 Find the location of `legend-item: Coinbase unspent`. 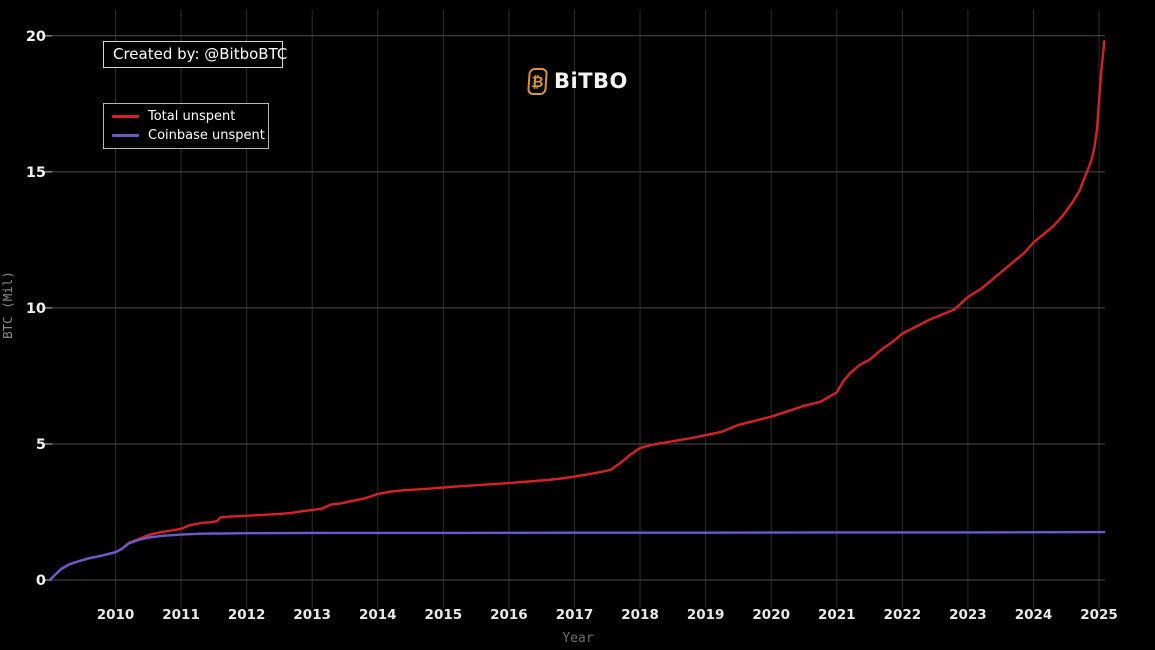

legend-item: Coinbase unspent is located at coordinates (190, 135).